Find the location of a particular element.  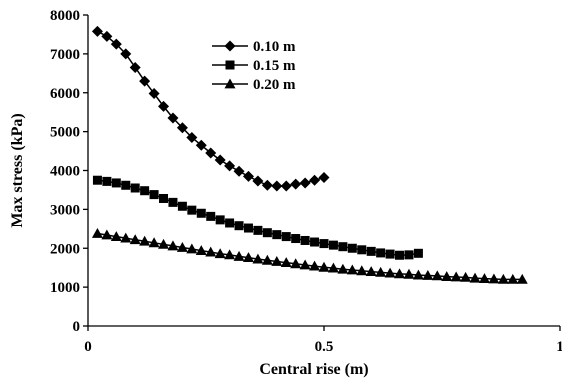

legend: 0.10 m 0.15 m 0.20 m is located at coordinates (254, 66).